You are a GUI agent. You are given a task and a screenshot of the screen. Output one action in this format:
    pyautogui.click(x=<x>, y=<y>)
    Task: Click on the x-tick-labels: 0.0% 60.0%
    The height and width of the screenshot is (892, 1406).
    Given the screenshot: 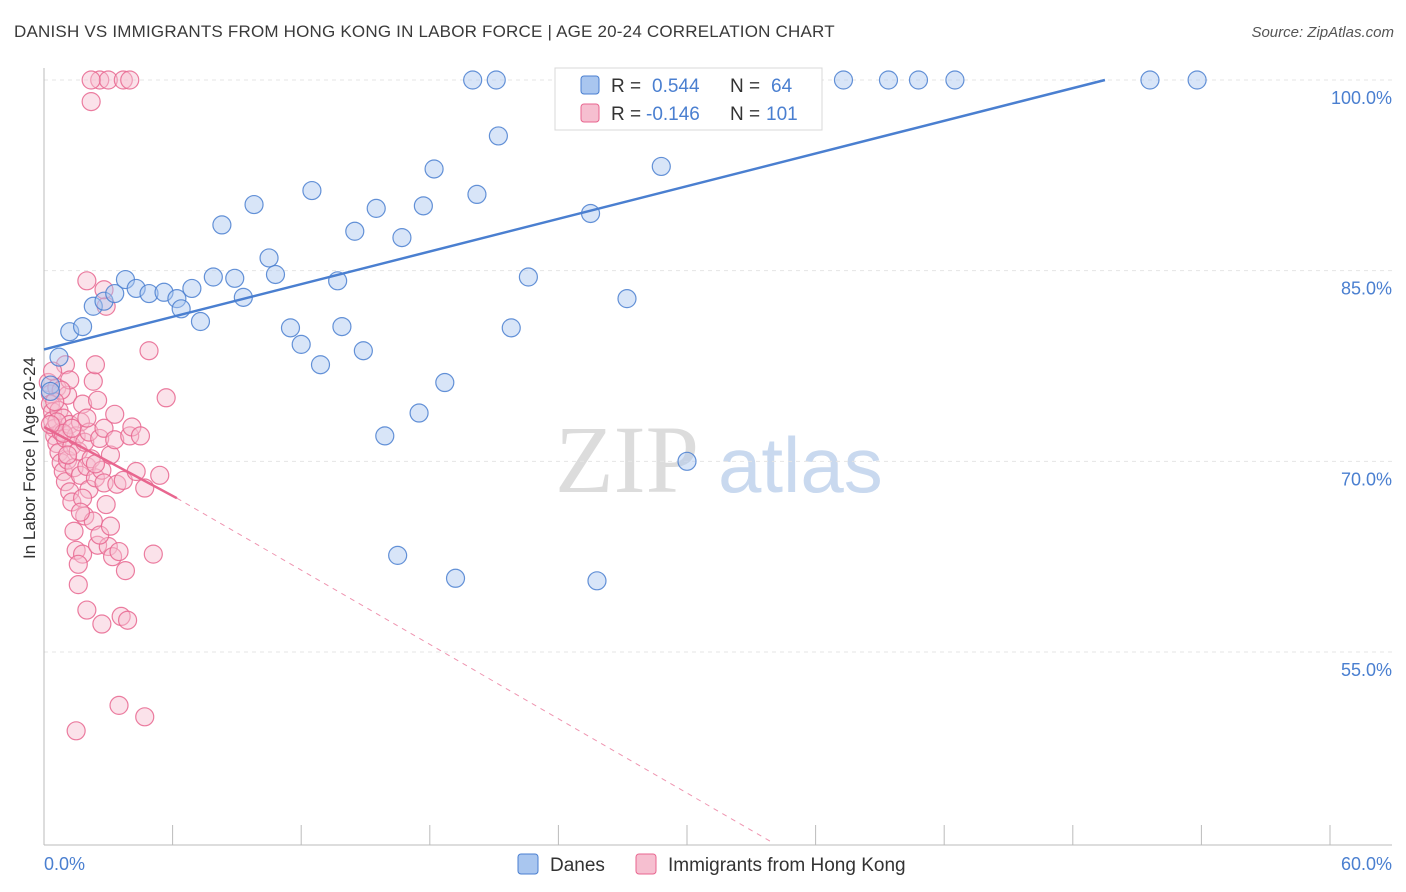 What is the action you would take?
    pyautogui.click(x=718, y=864)
    